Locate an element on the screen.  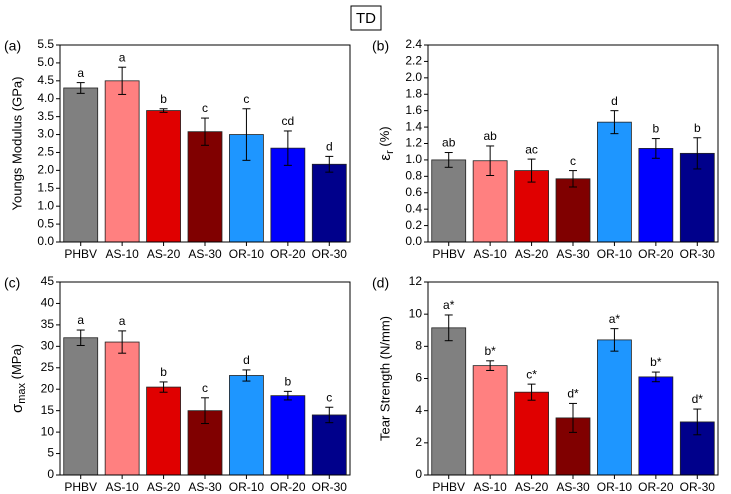
y-tick-label: 0 is located at coordinates (50, 474).